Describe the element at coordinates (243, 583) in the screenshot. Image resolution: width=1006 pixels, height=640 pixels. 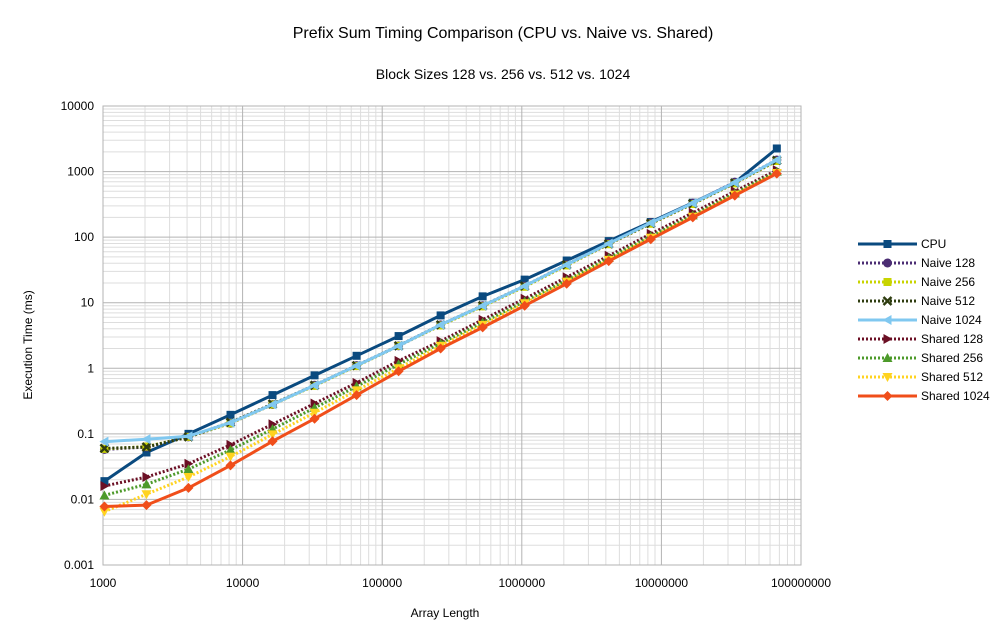
I see `x-tick-label: 10000` at that location.